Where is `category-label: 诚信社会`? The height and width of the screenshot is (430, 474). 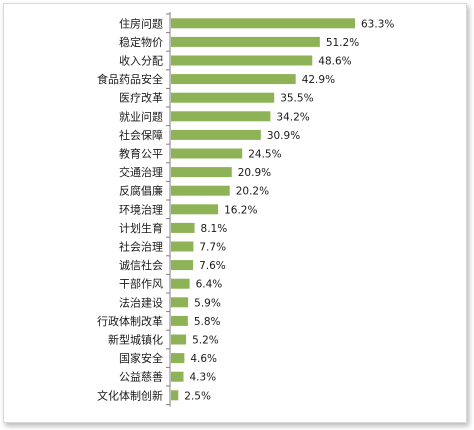 category-label: 诚信社会 is located at coordinates (141, 265).